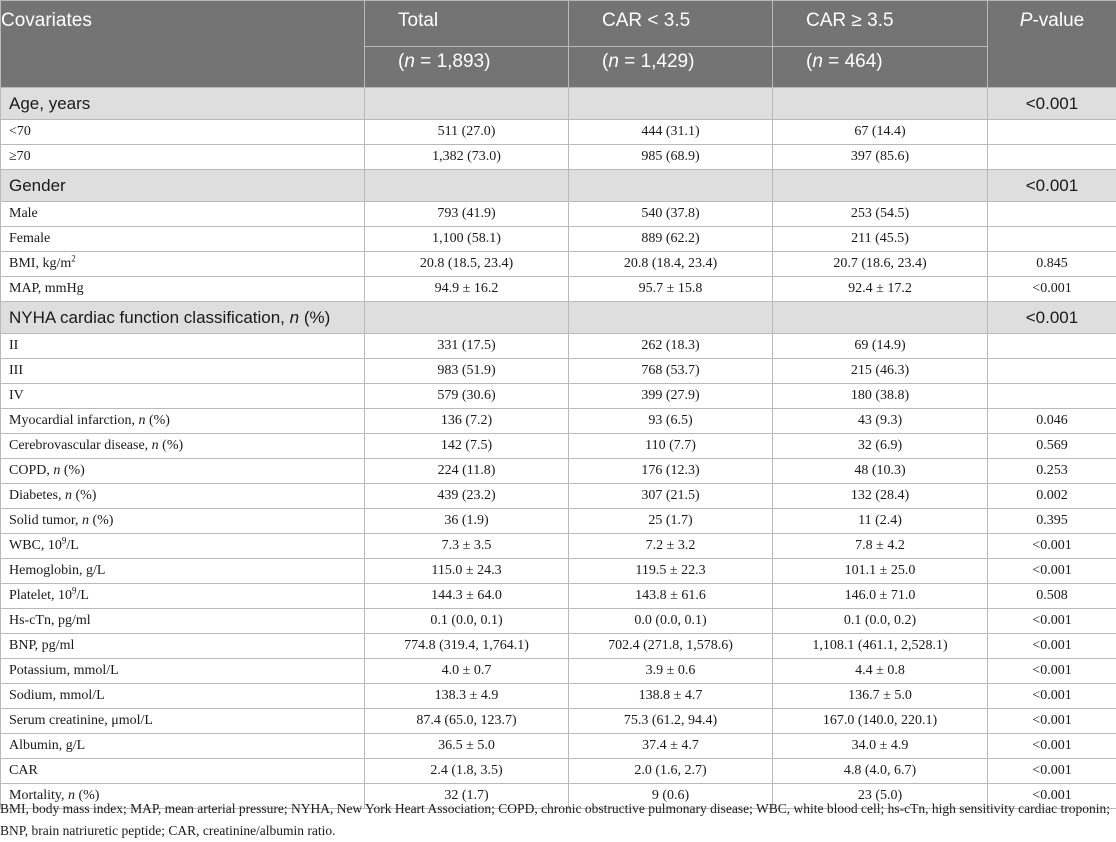 This screenshot has width=1116, height=842. Describe the element at coordinates (880, 24) in the screenshot. I see `header-car-high: CAR ≥ 3.5` at that location.